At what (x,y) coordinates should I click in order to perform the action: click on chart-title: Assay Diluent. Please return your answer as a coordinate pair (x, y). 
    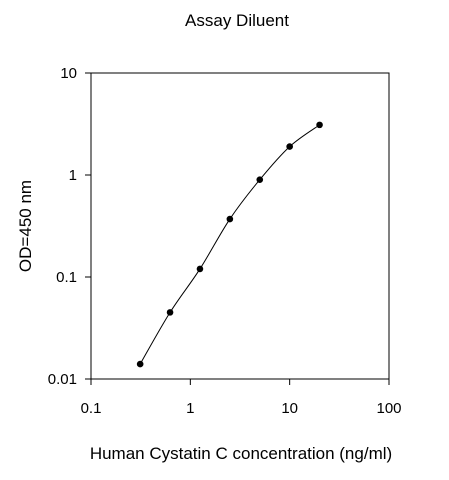
    Looking at the image, I should click on (237, 20).